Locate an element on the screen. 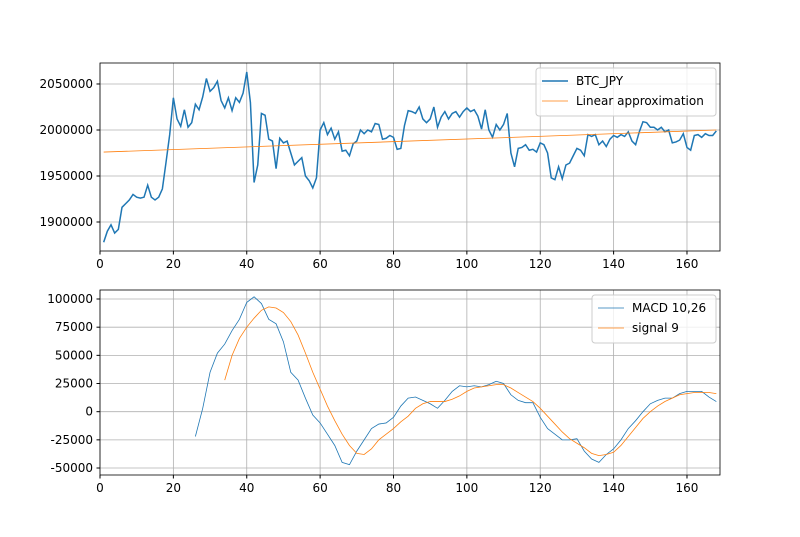 The width and height of the screenshot is (800, 537). y-tick-label: 0 is located at coordinates (89, 412).